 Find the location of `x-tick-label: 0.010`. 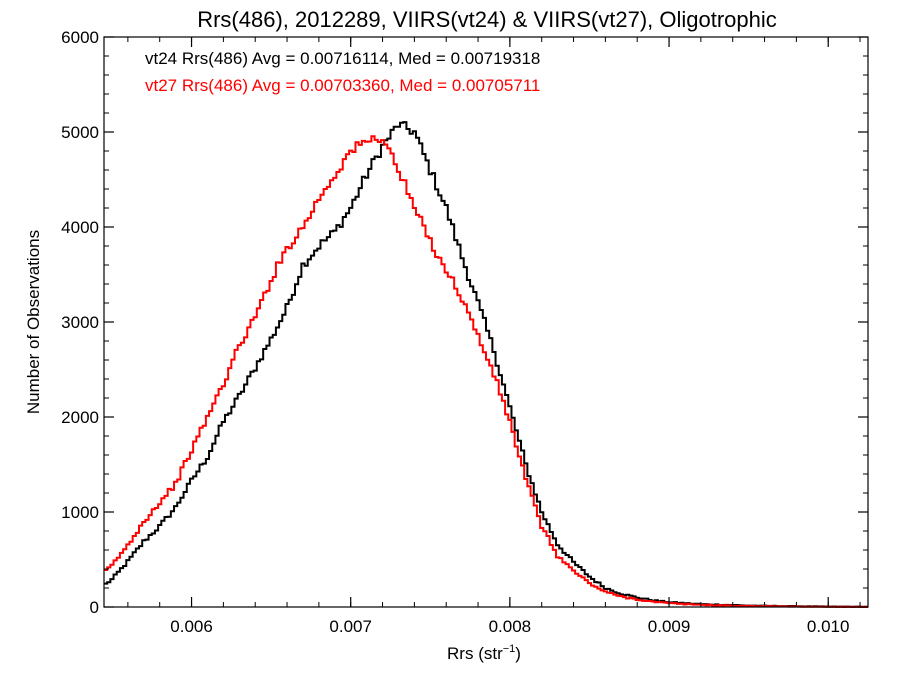

x-tick-label: 0.010 is located at coordinates (828, 626).